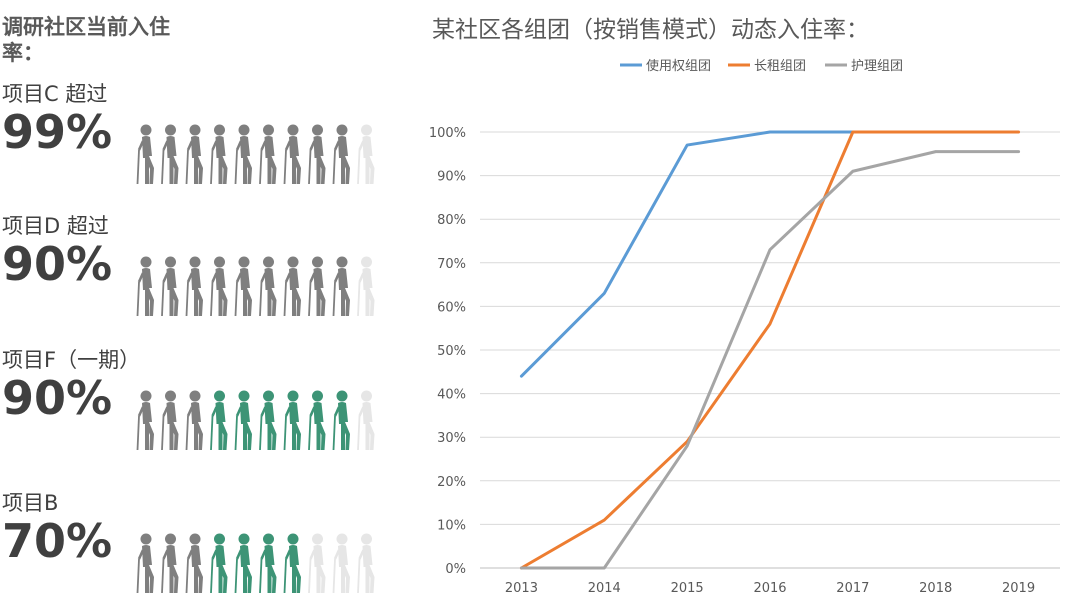  Describe the element at coordinates (780, 66) in the screenshot. I see `legend-label: 长租组团` at that location.